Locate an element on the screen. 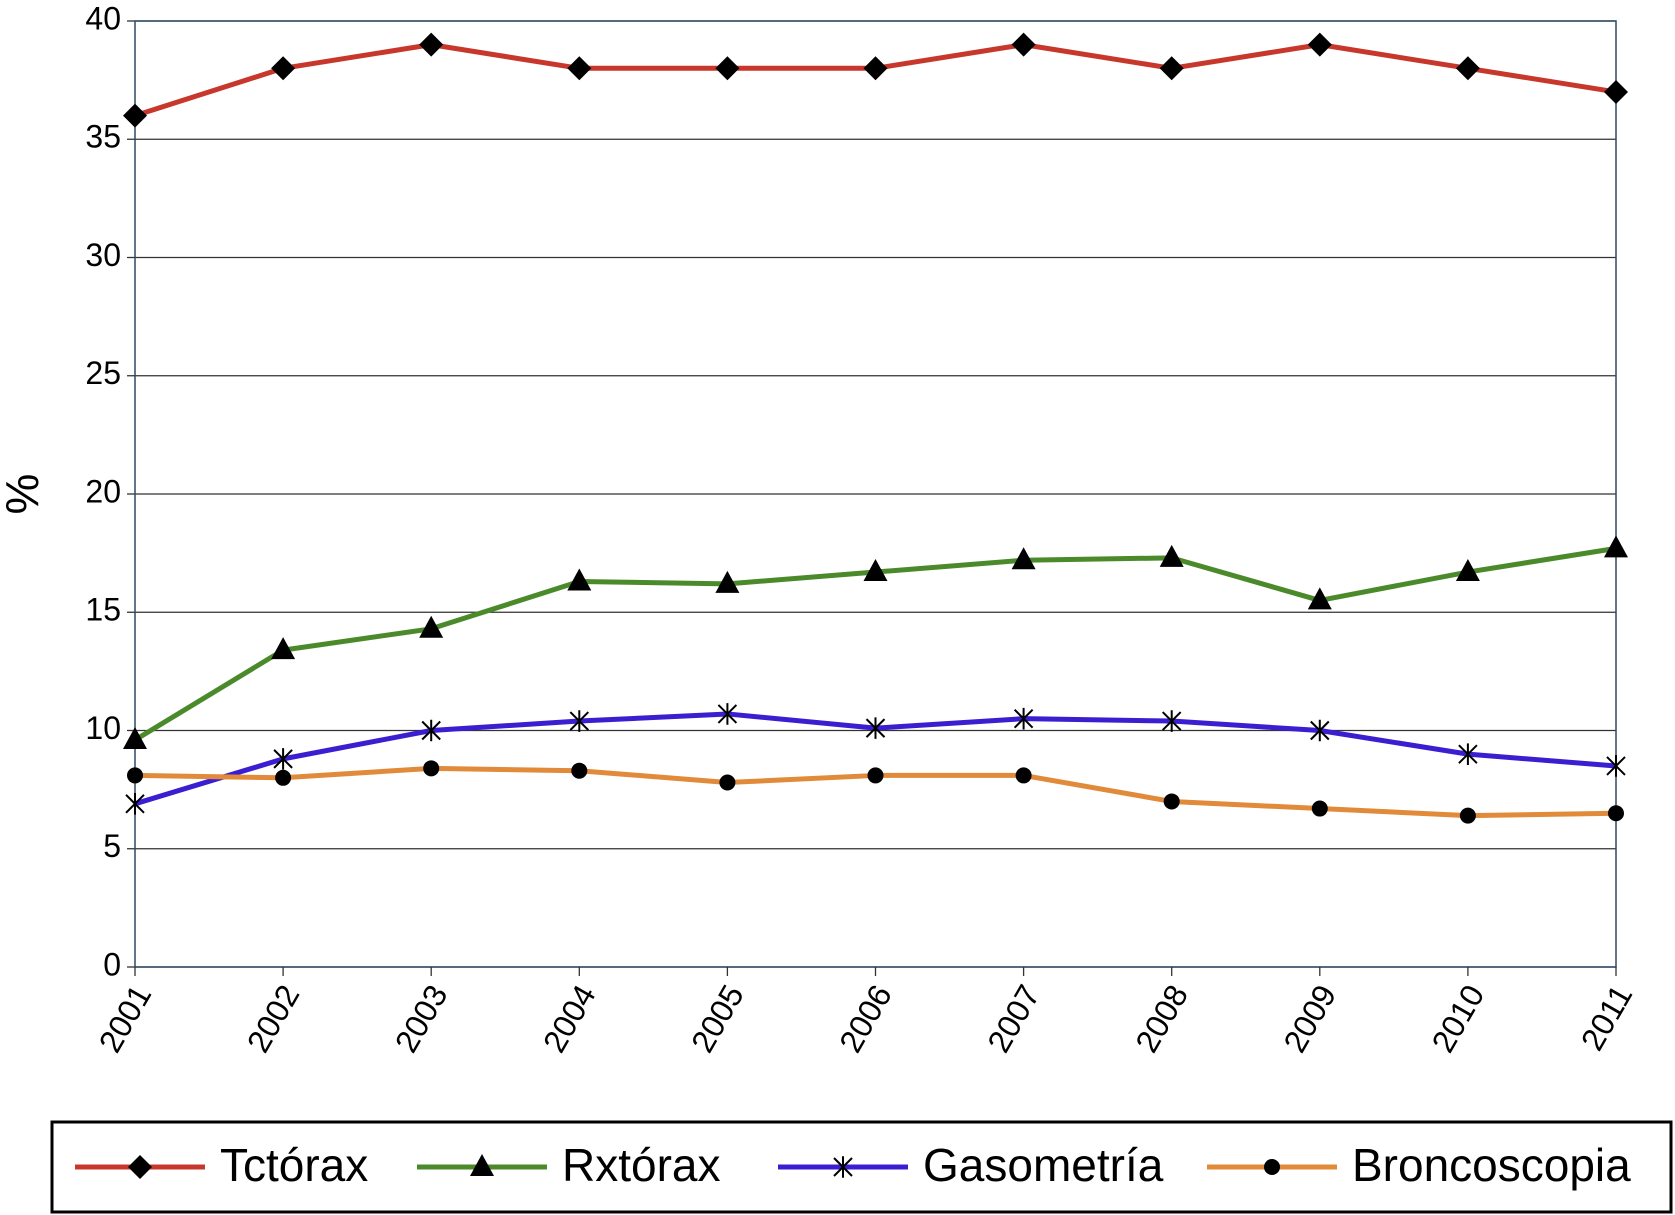  x-tick-label: 2004 is located at coordinates (569, 1019).